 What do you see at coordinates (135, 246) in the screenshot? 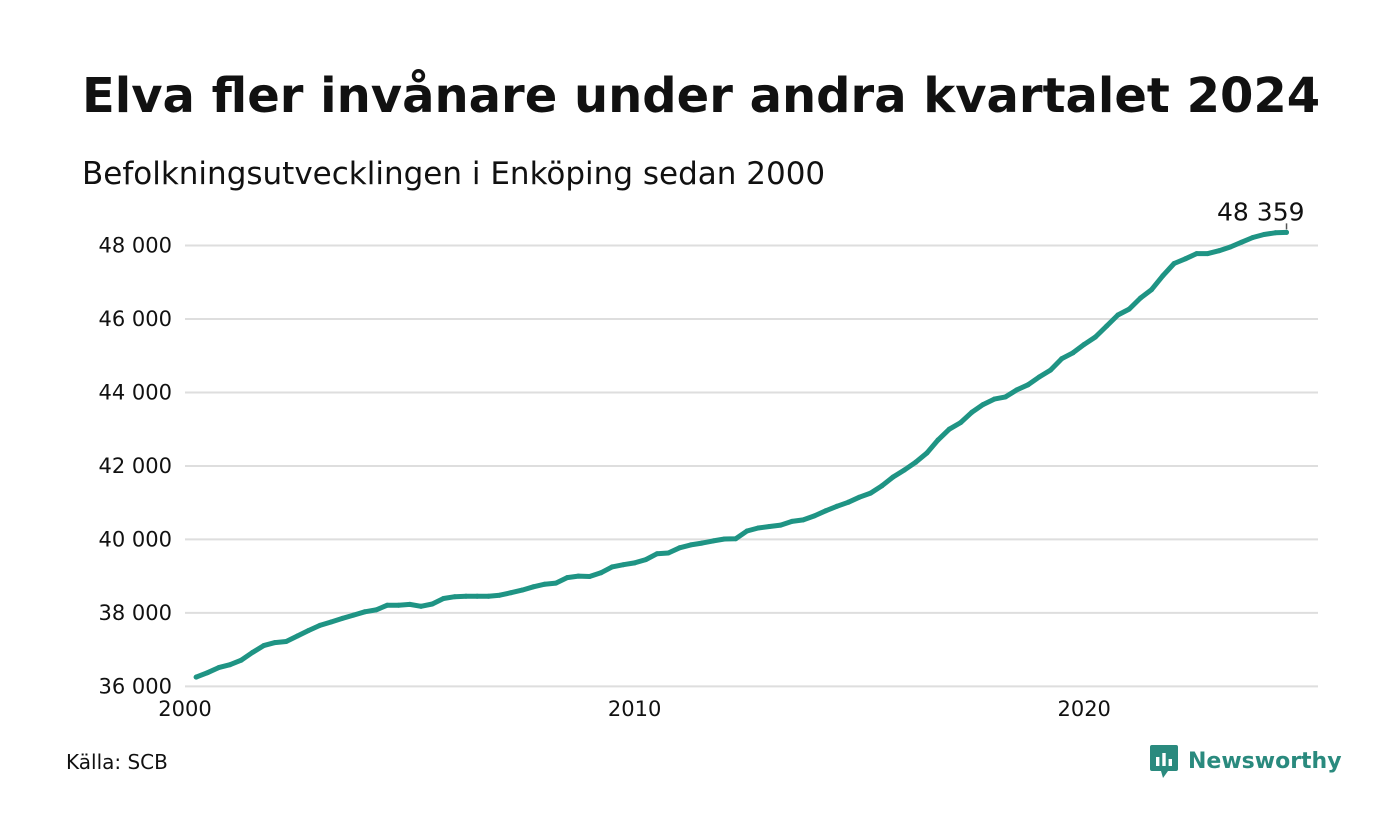
I see `y-tick-label: 48 000` at bounding box center [135, 246].